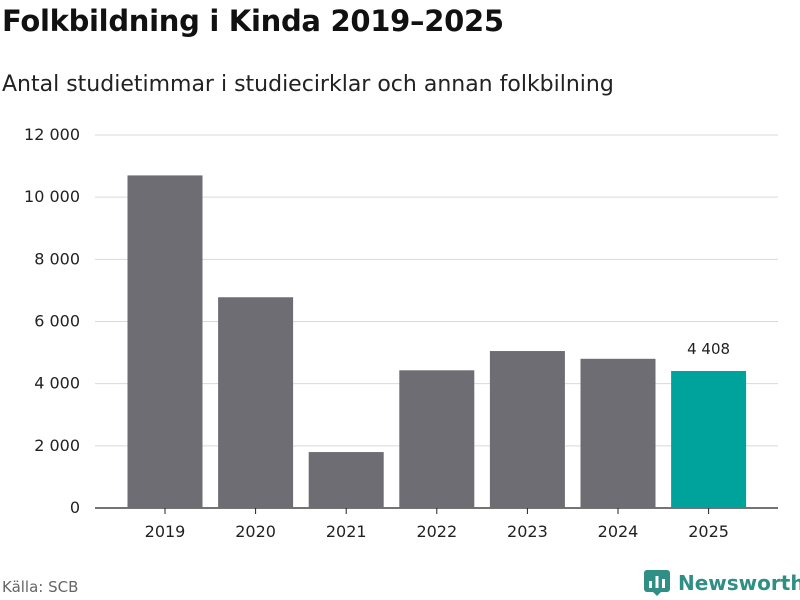 This screenshot has width=800, height=600. Describe the element at coordinates (165, 531) in the screenshot. I see `x-tick-label: 2019` at that location.